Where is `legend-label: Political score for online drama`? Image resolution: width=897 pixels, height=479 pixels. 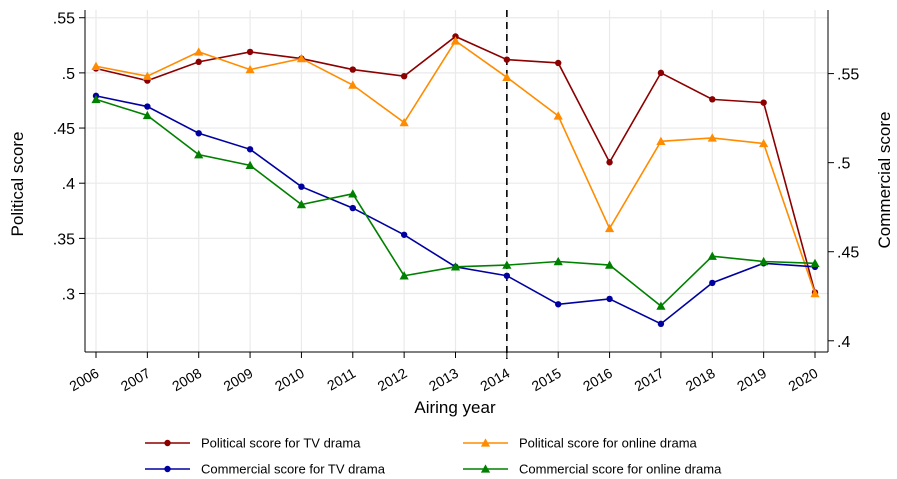
legend-label: Political score for online drama is located at coordinates (608, 443).